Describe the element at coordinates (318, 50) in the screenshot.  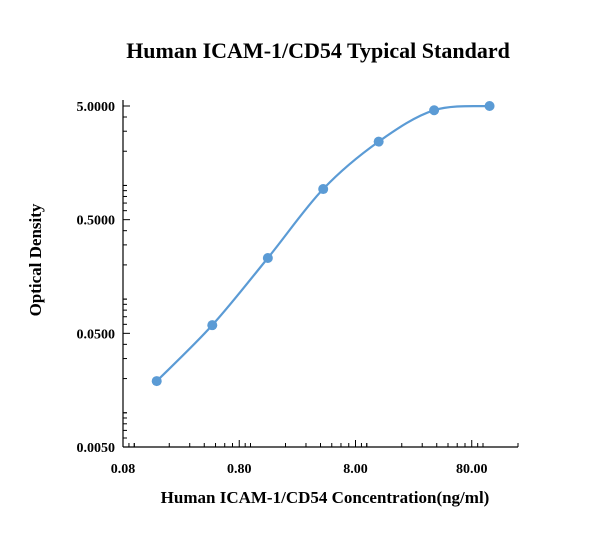
I see `chart-title: Human ICAM-1/CD54 Typical Standard` at that location.